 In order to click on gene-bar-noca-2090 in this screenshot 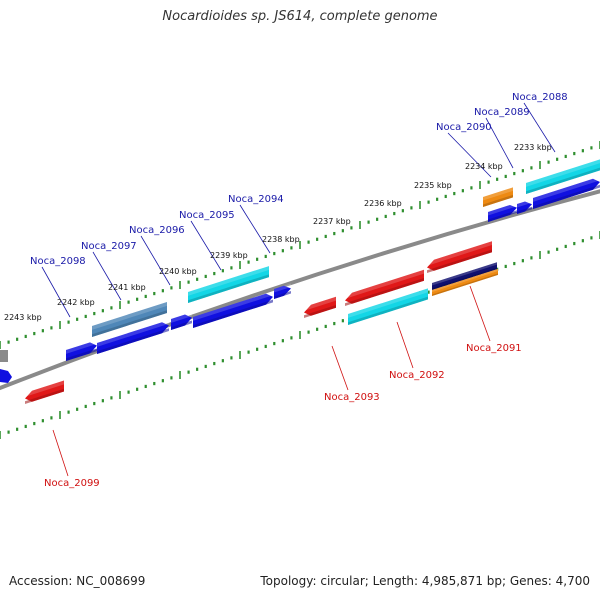, I will do `click(498, 197)`.